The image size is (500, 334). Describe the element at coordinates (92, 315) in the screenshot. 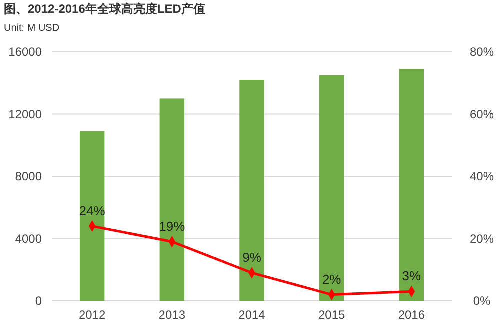

I see `x-tick-label: 2012` at that location.